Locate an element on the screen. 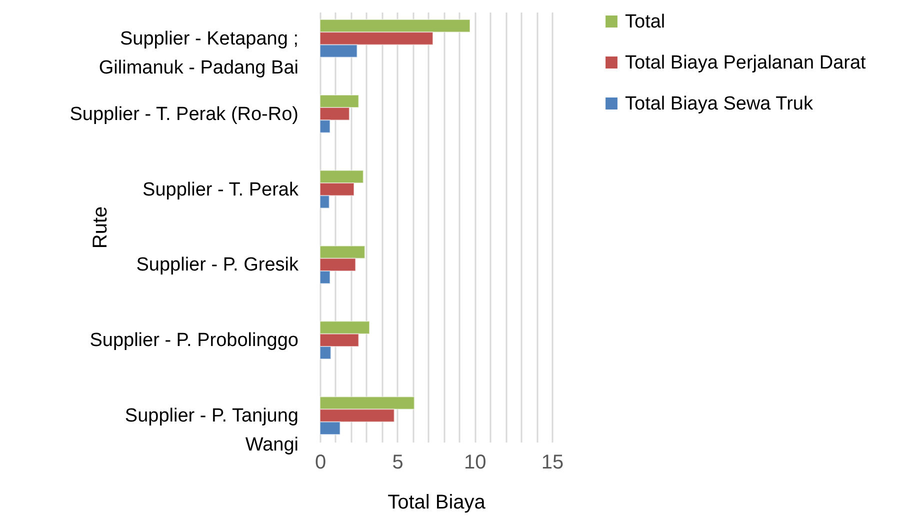 This screenshot has width=904, height=523. y-axis-title: Rute is located at coordinates (101, 227).